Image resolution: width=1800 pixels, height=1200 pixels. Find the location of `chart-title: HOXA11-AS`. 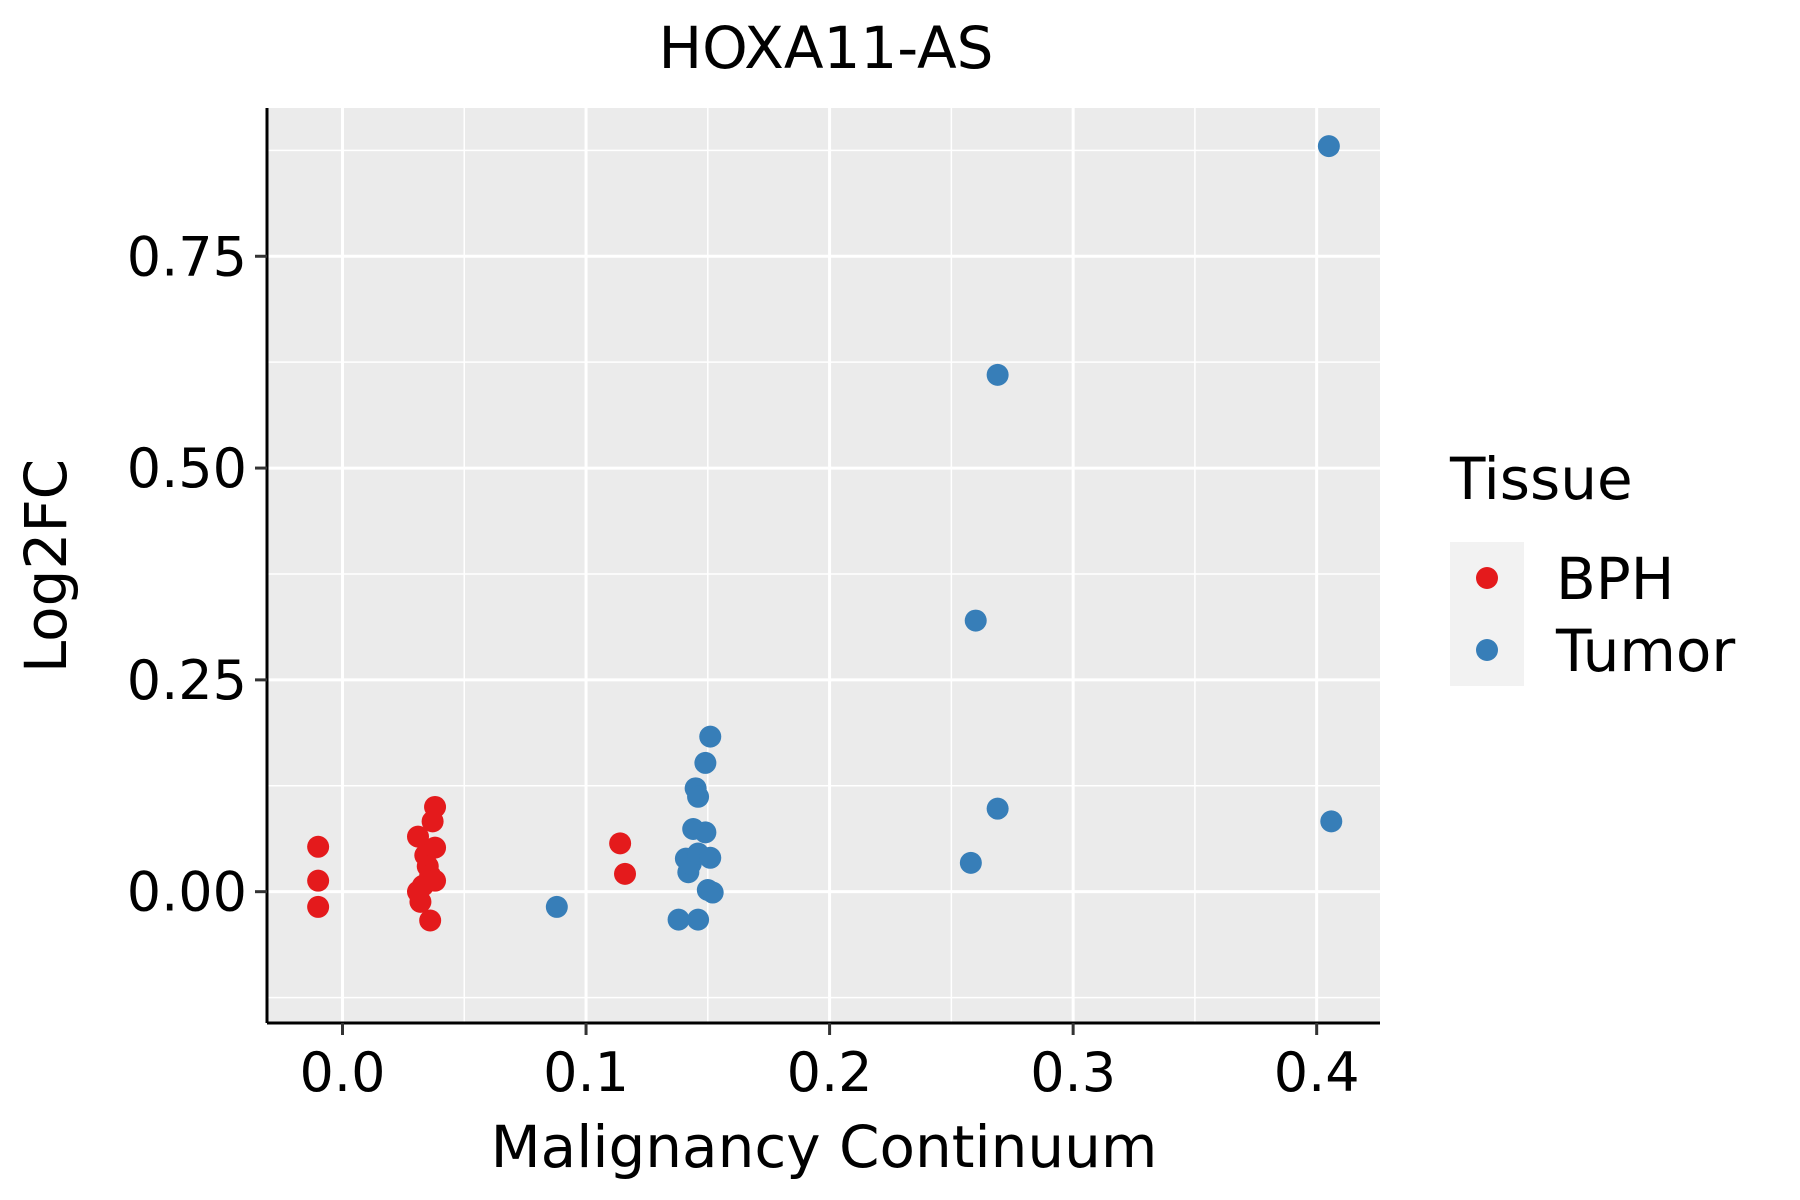

chart-title: HOXA11-AS is located at coordinates (826, 48).